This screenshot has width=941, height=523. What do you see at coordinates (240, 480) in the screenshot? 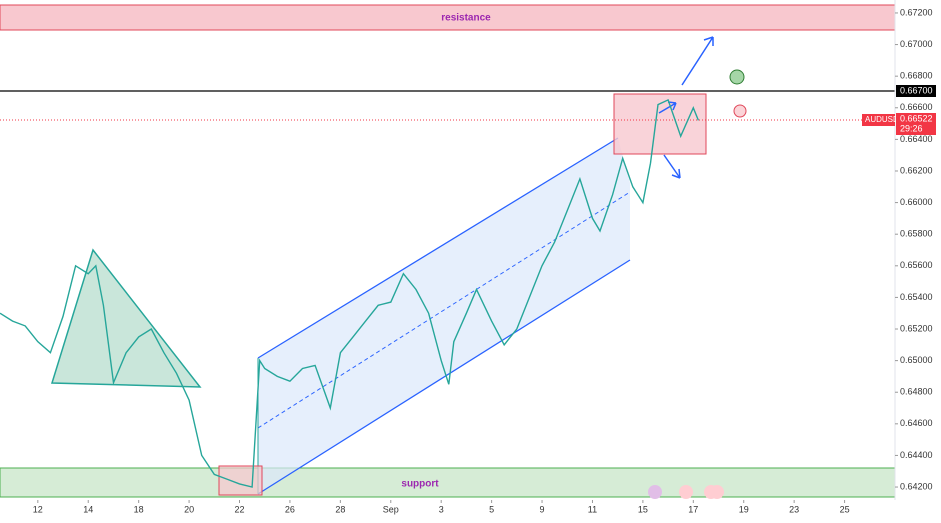
I see `small-box` at bounding box center [240, 480].